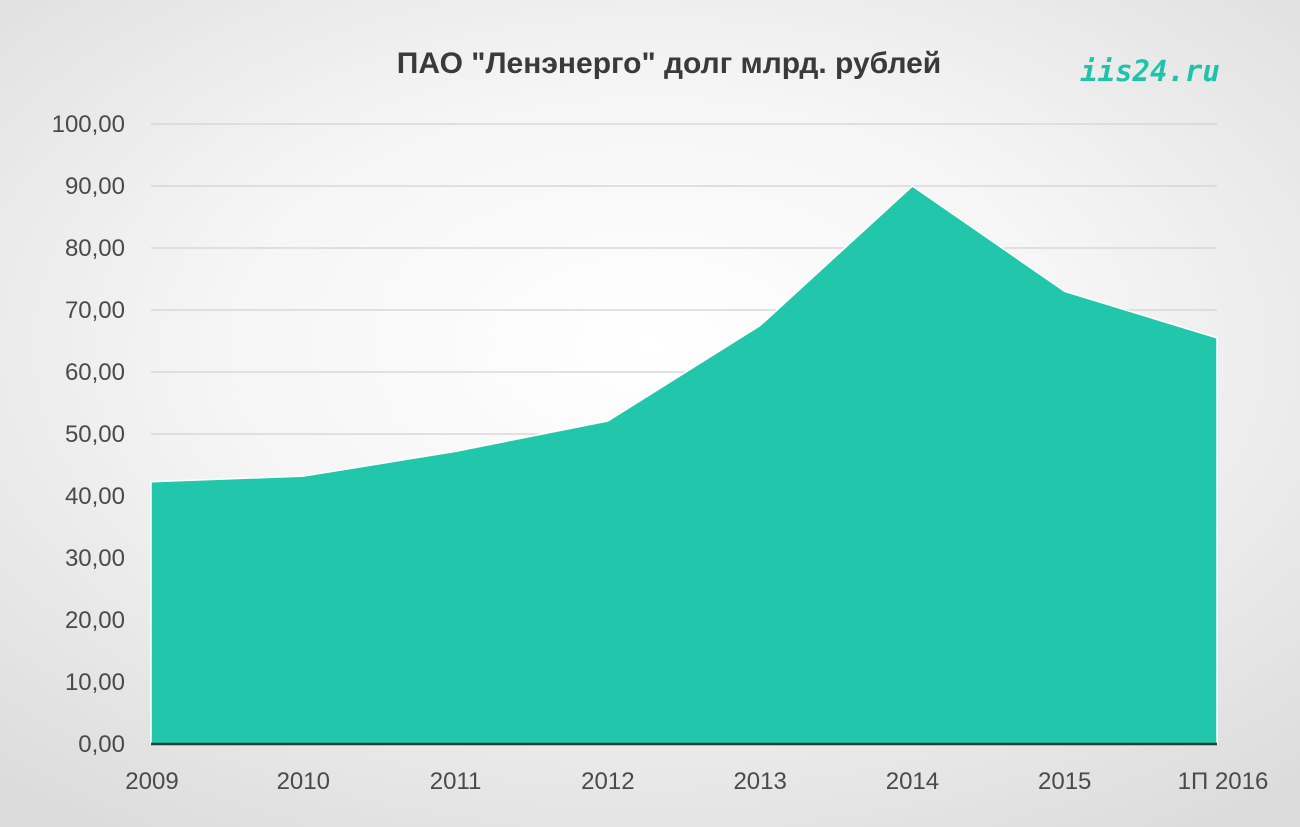 Image resolution: width=1300 pixels, height=827 pixels. I want to click on x-tick-label: 2013, so click(759, 781).